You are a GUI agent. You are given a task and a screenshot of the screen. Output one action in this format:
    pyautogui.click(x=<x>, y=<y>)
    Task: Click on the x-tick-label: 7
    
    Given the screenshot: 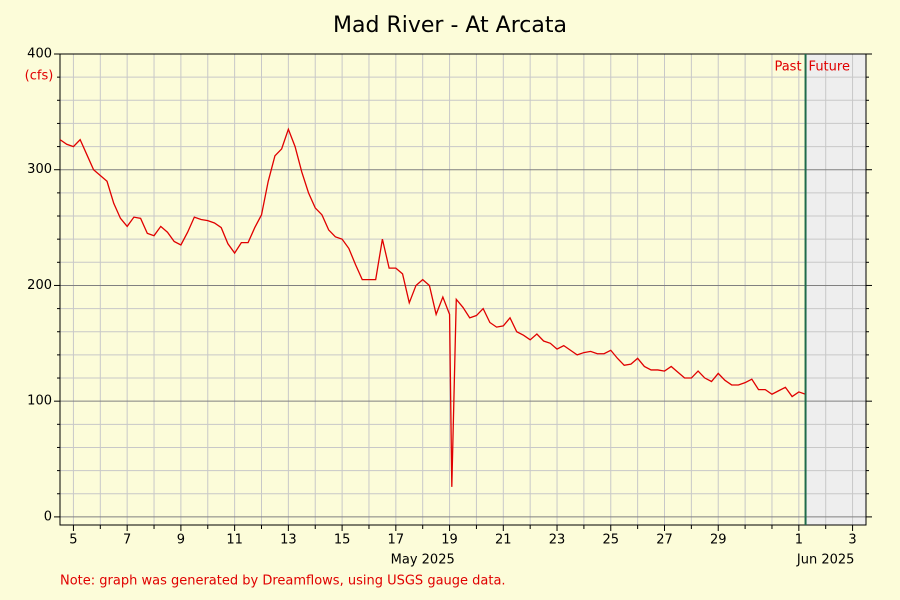 What is the action you would take?
    pyautogui.click(x=127, y=540)
    